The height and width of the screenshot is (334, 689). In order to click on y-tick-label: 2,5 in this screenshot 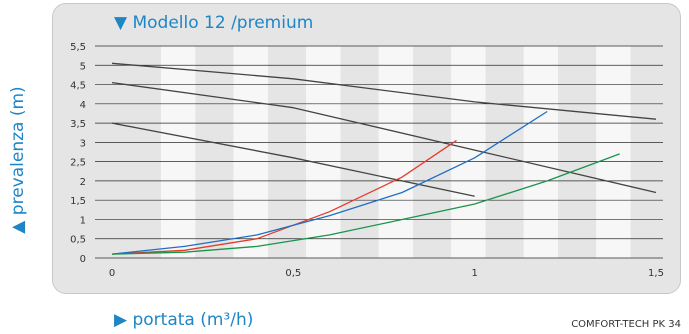, I will do `click(78, 163)`.